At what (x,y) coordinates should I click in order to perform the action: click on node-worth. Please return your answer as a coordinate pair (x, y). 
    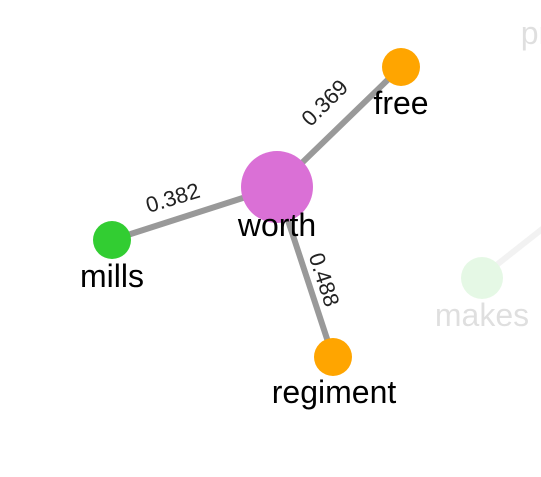
    Looking at the image, I should click on (277, 187).